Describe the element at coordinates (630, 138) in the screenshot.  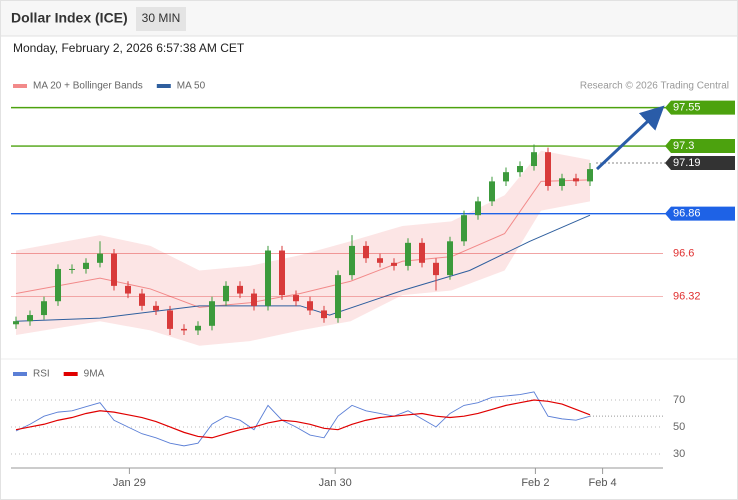
I see `forecast-arrow` at that location.